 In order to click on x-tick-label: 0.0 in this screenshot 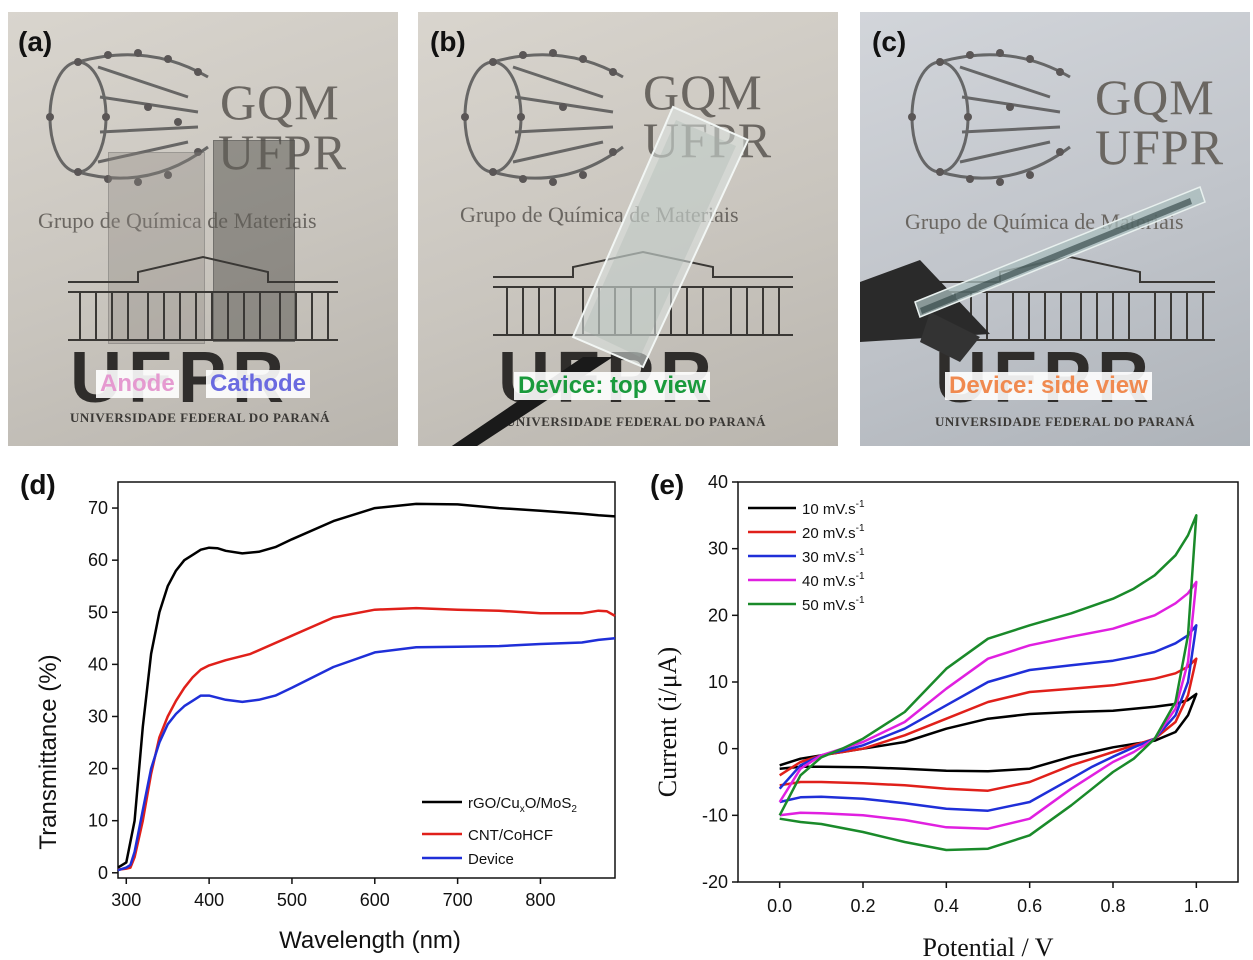, I will do `click(779, 906)`.